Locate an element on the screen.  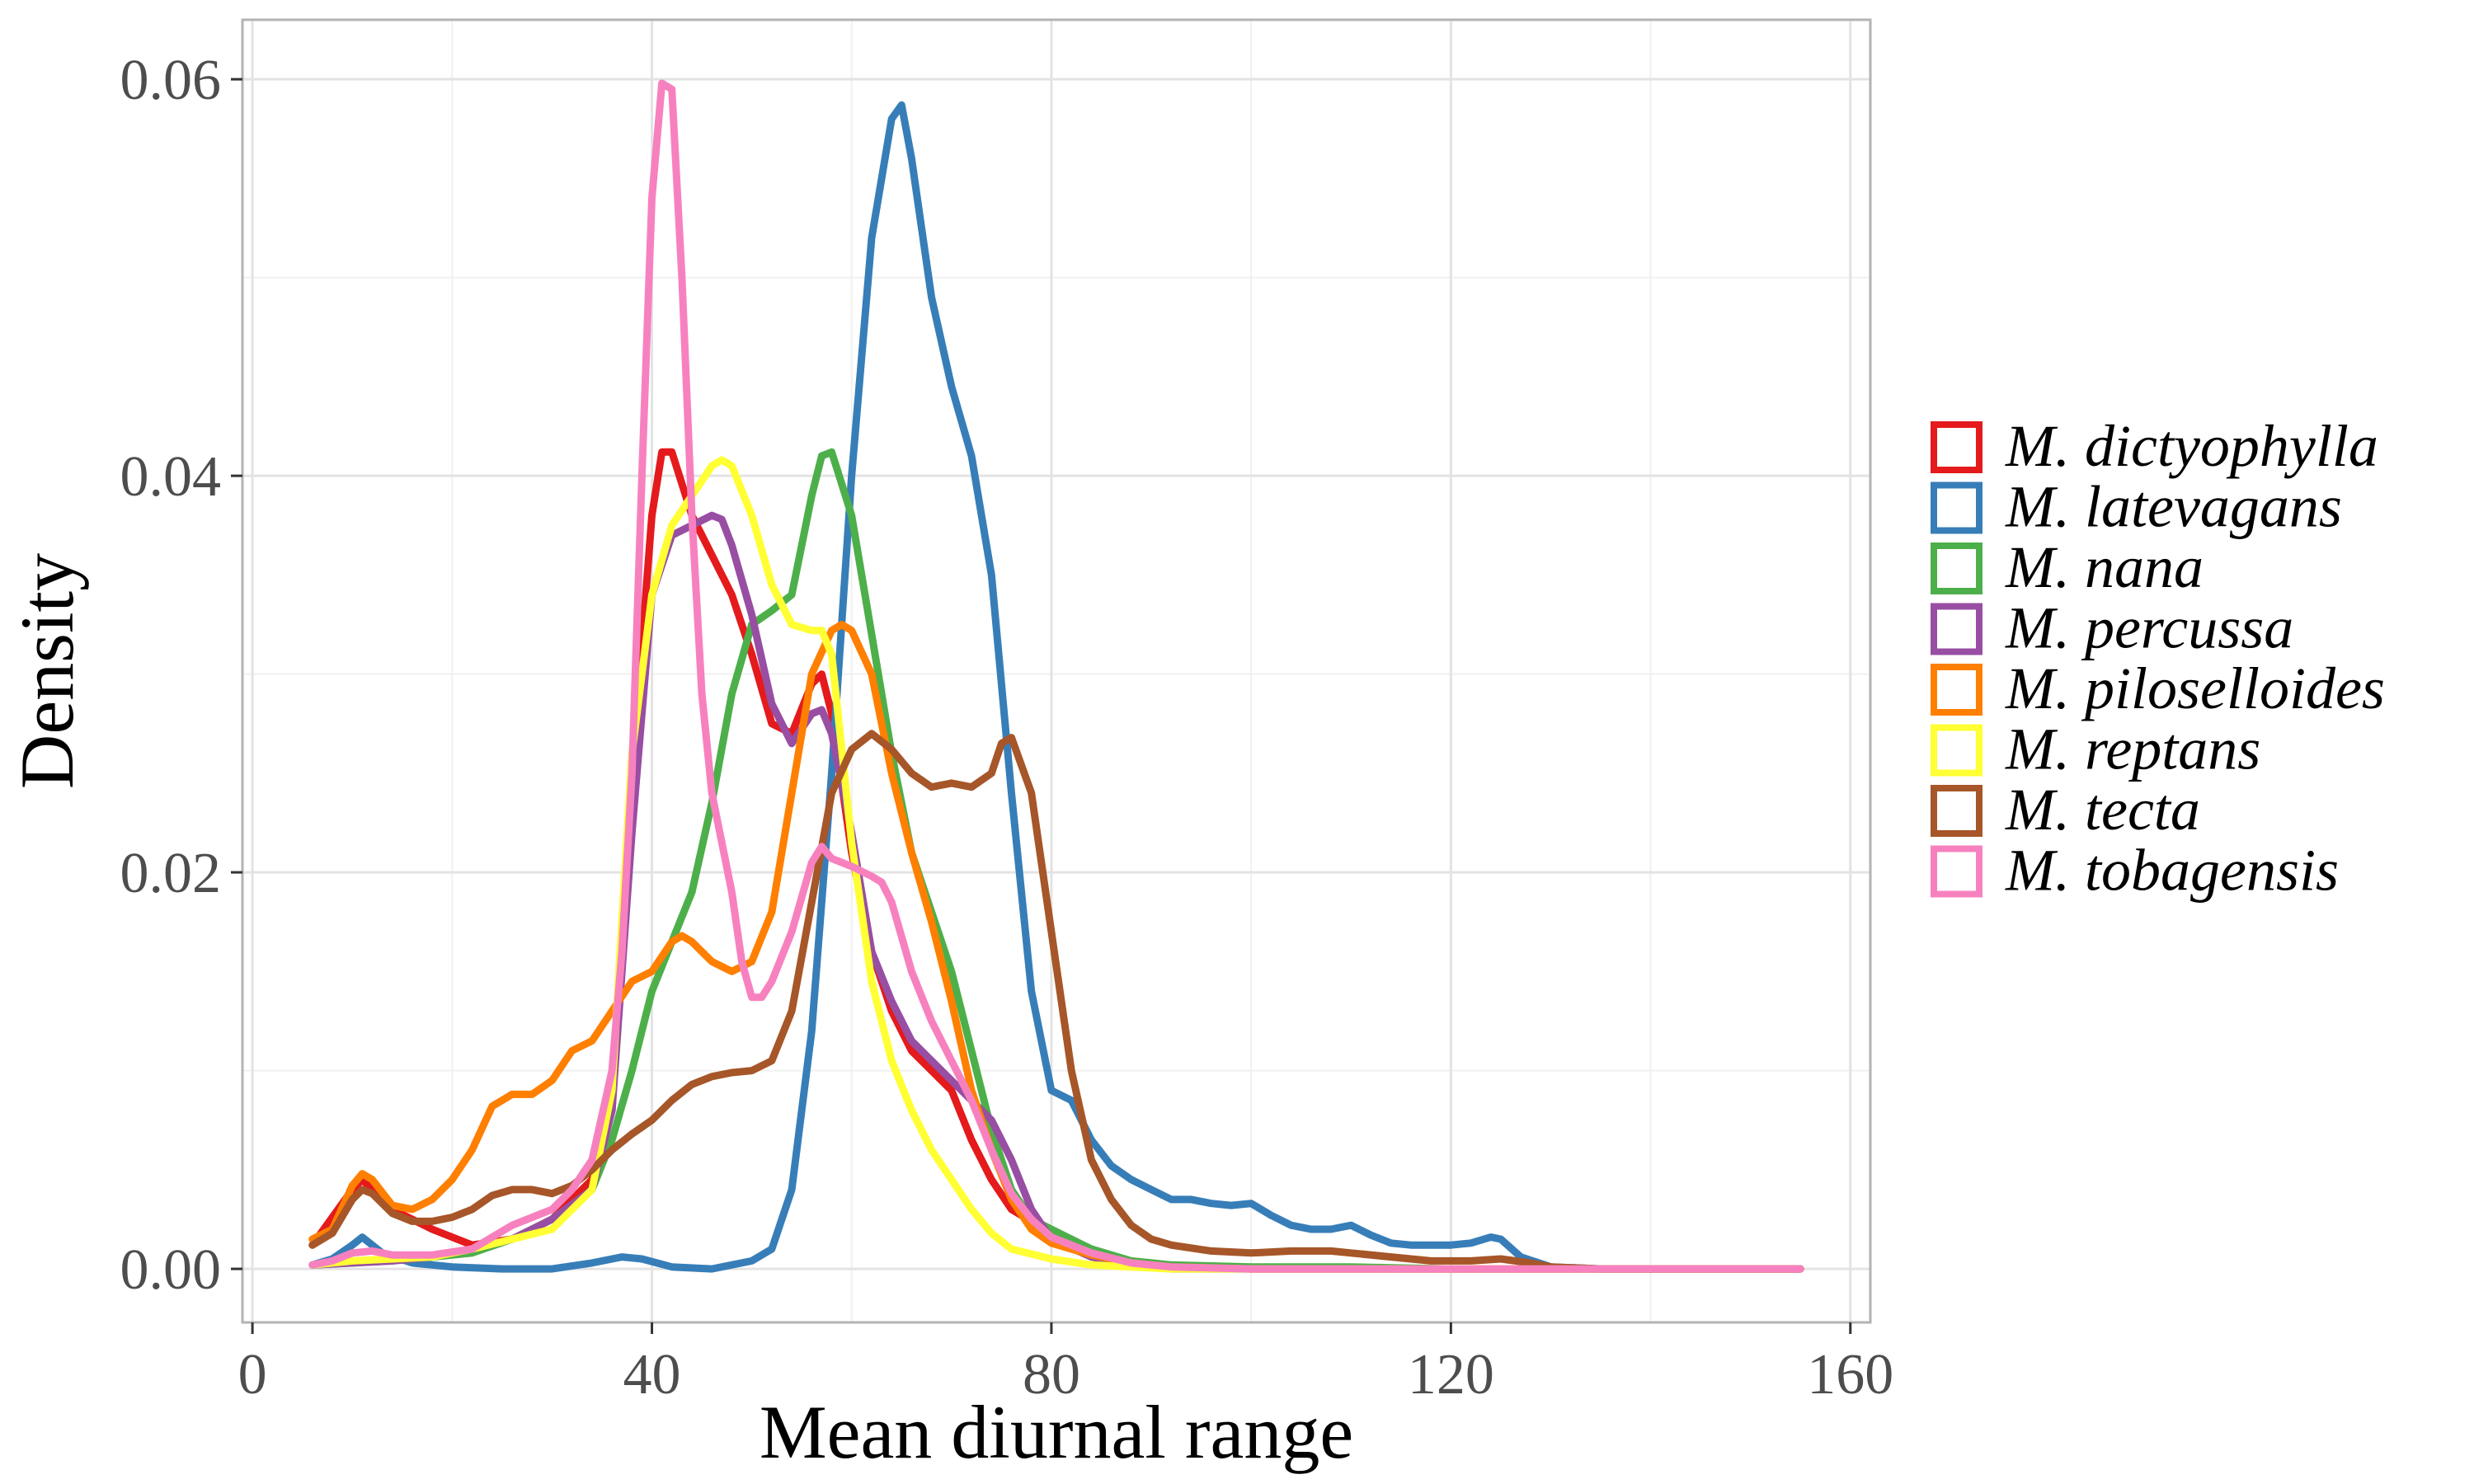
y-tick-label: 0.02 is located at coordinates (171, 873).